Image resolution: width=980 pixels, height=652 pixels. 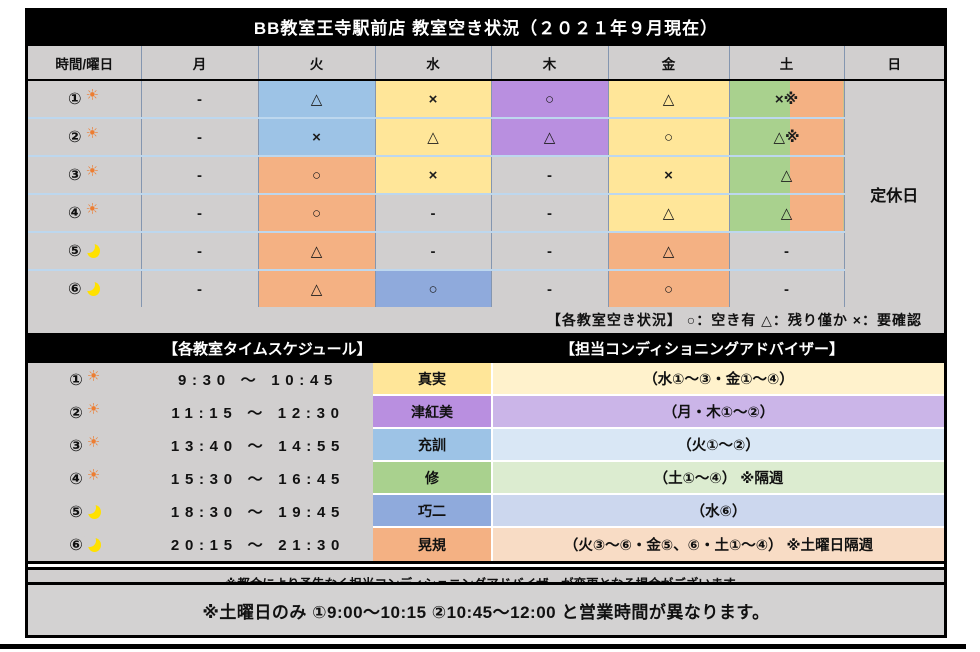 I want to click on schedule-row-1: ① 9:30 ～ 10:45 真実 （水①～③・金①～④）, so click(x=486, y=379).